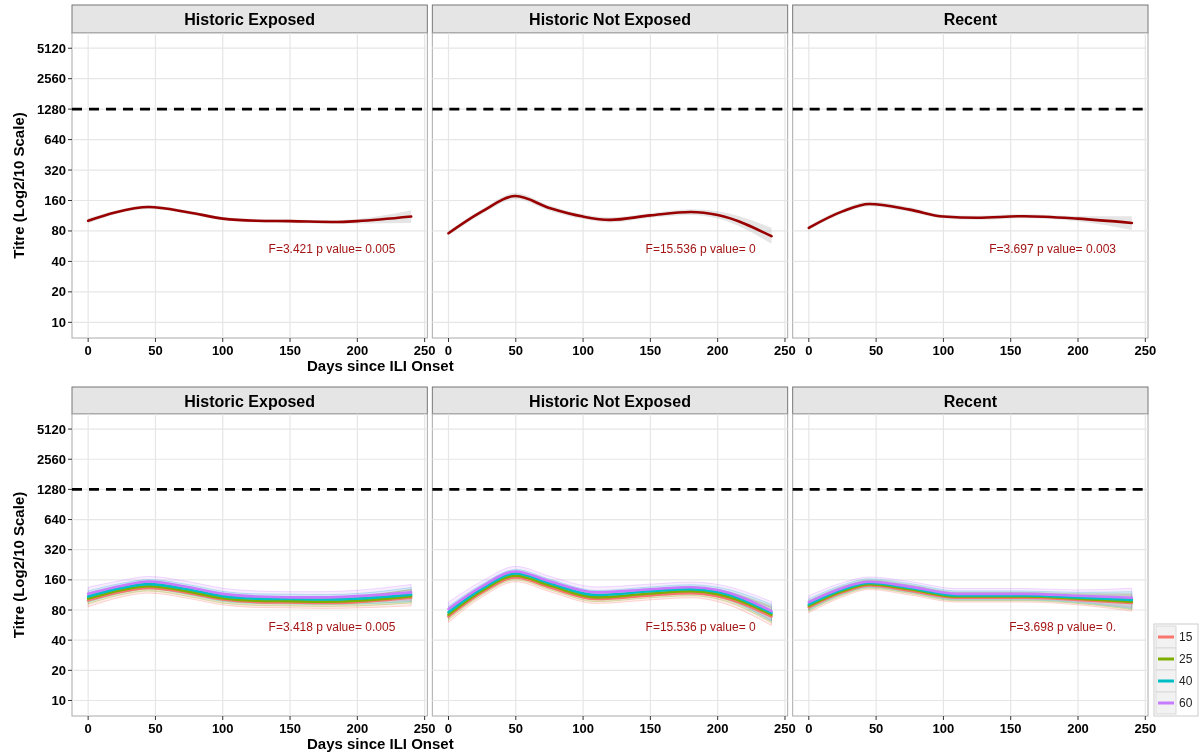  What do you see at coordinates (1186, 681) in the screenshot?
I see `legend-label: 40` at bounding box center [1186, 681].